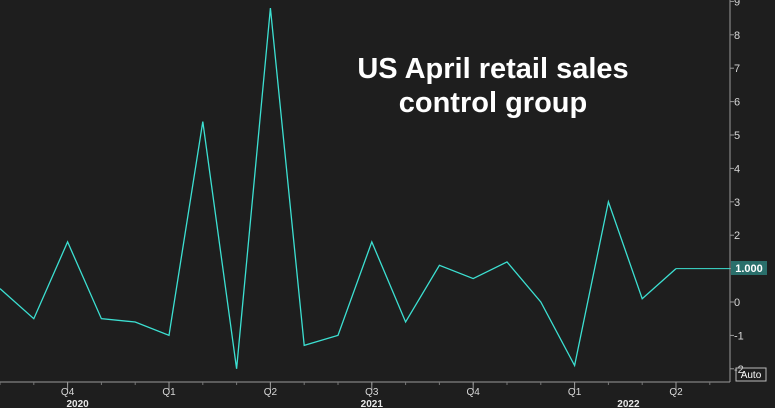  Describe the element at coordinates (628, 403) in the screenshot. I see `x-year-label: 2022` at that location.